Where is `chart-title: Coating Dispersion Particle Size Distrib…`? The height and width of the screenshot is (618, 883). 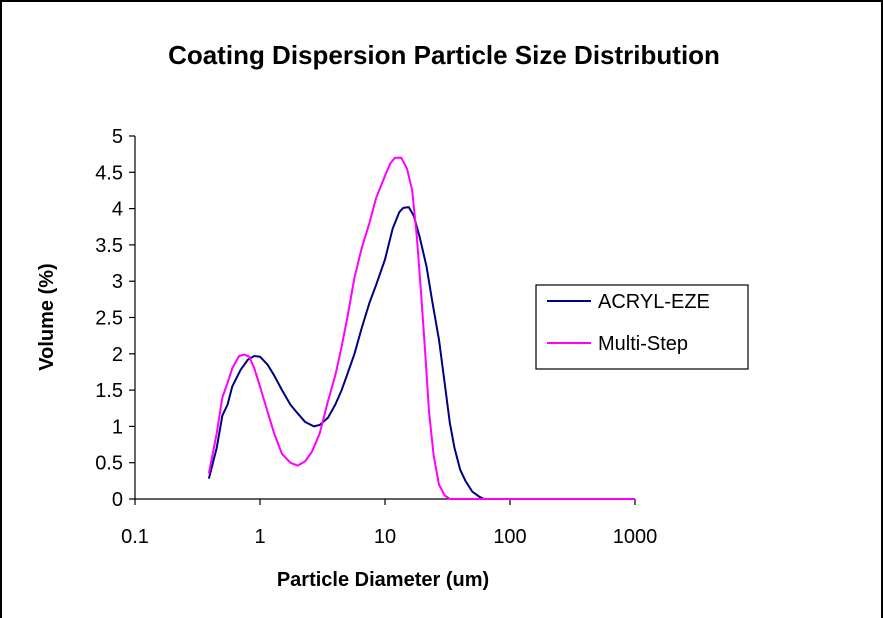 chart-title: Coating Dispersion Particle Size Distrib… is located at coordinates (444, 55).